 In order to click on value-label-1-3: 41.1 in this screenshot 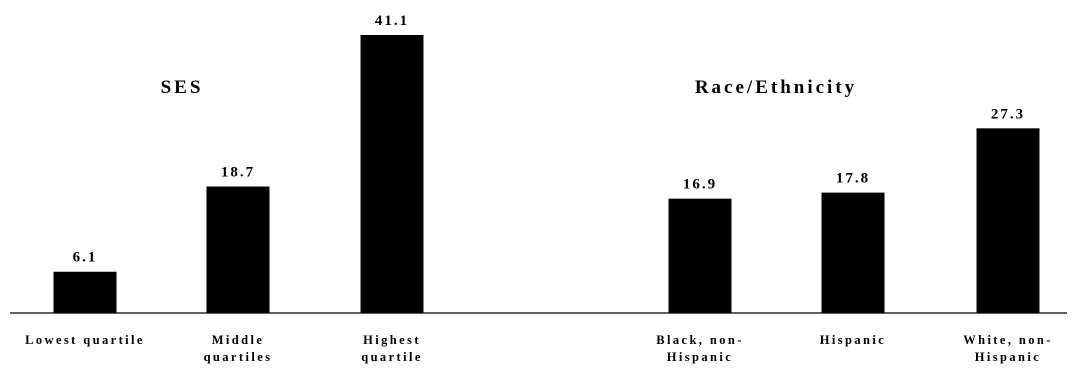, I will do `click(392, 21)`.